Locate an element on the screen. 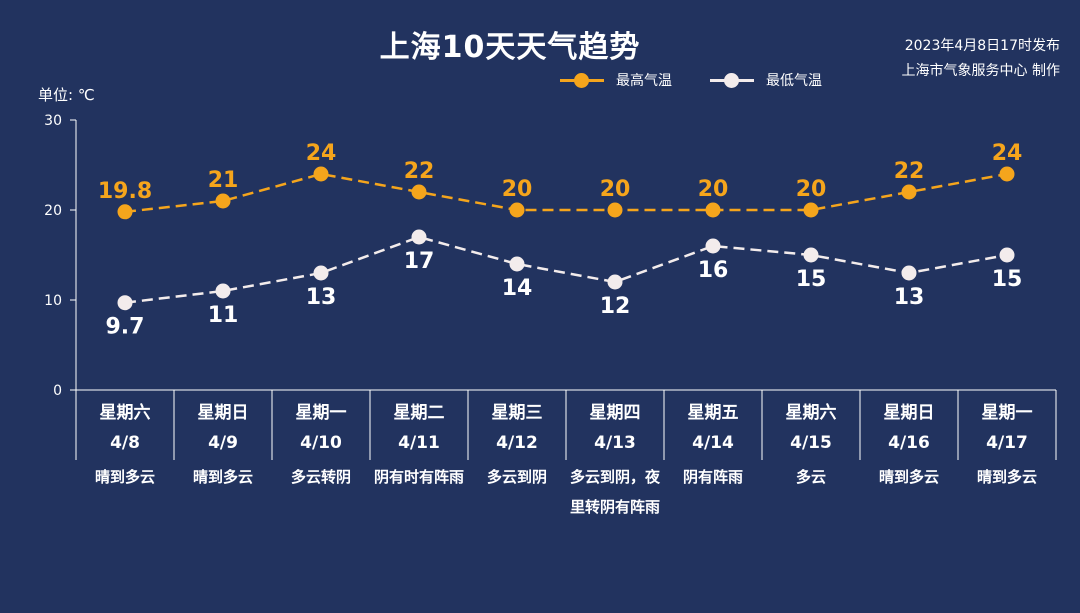 Image resolution: width=1080 pixels, height=613 pixels. day-condition: 多云到阴，夜里转阴有阵雨 is located at coordinates (615, 492).